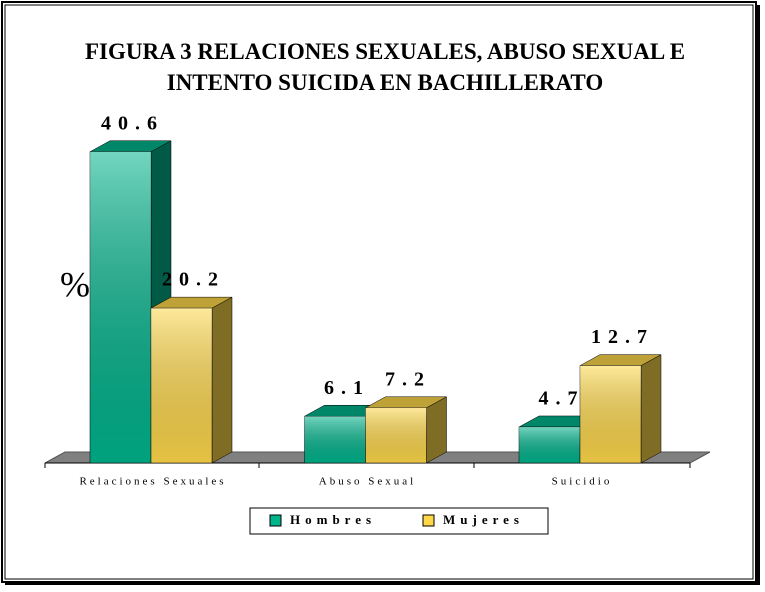  I want to click on legend-label: Hombres, so click(333, 519).